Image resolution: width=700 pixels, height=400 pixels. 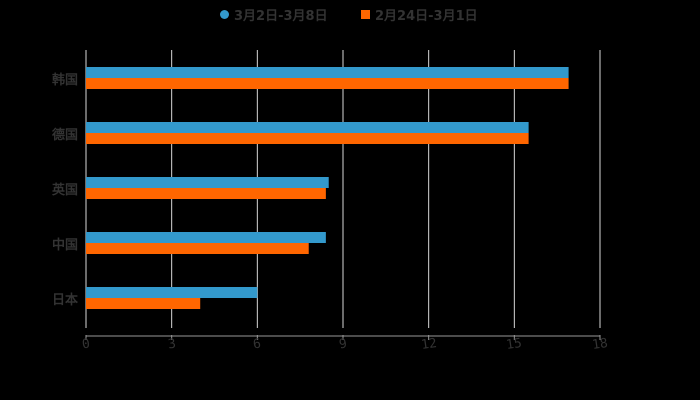 I want to click on legend-item-series-2: 2月24日-3月1日, so click(x=419, y=14).